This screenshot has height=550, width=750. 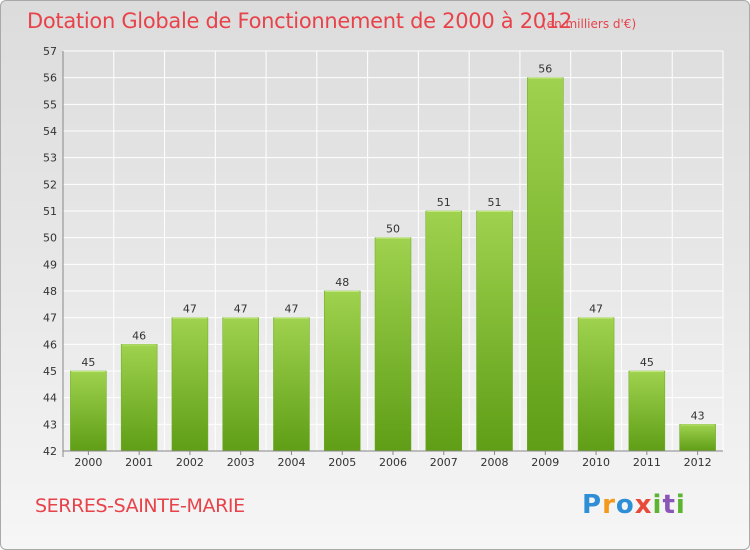 I want to click on y-tick-label: 56, so click(x=50, y=78).